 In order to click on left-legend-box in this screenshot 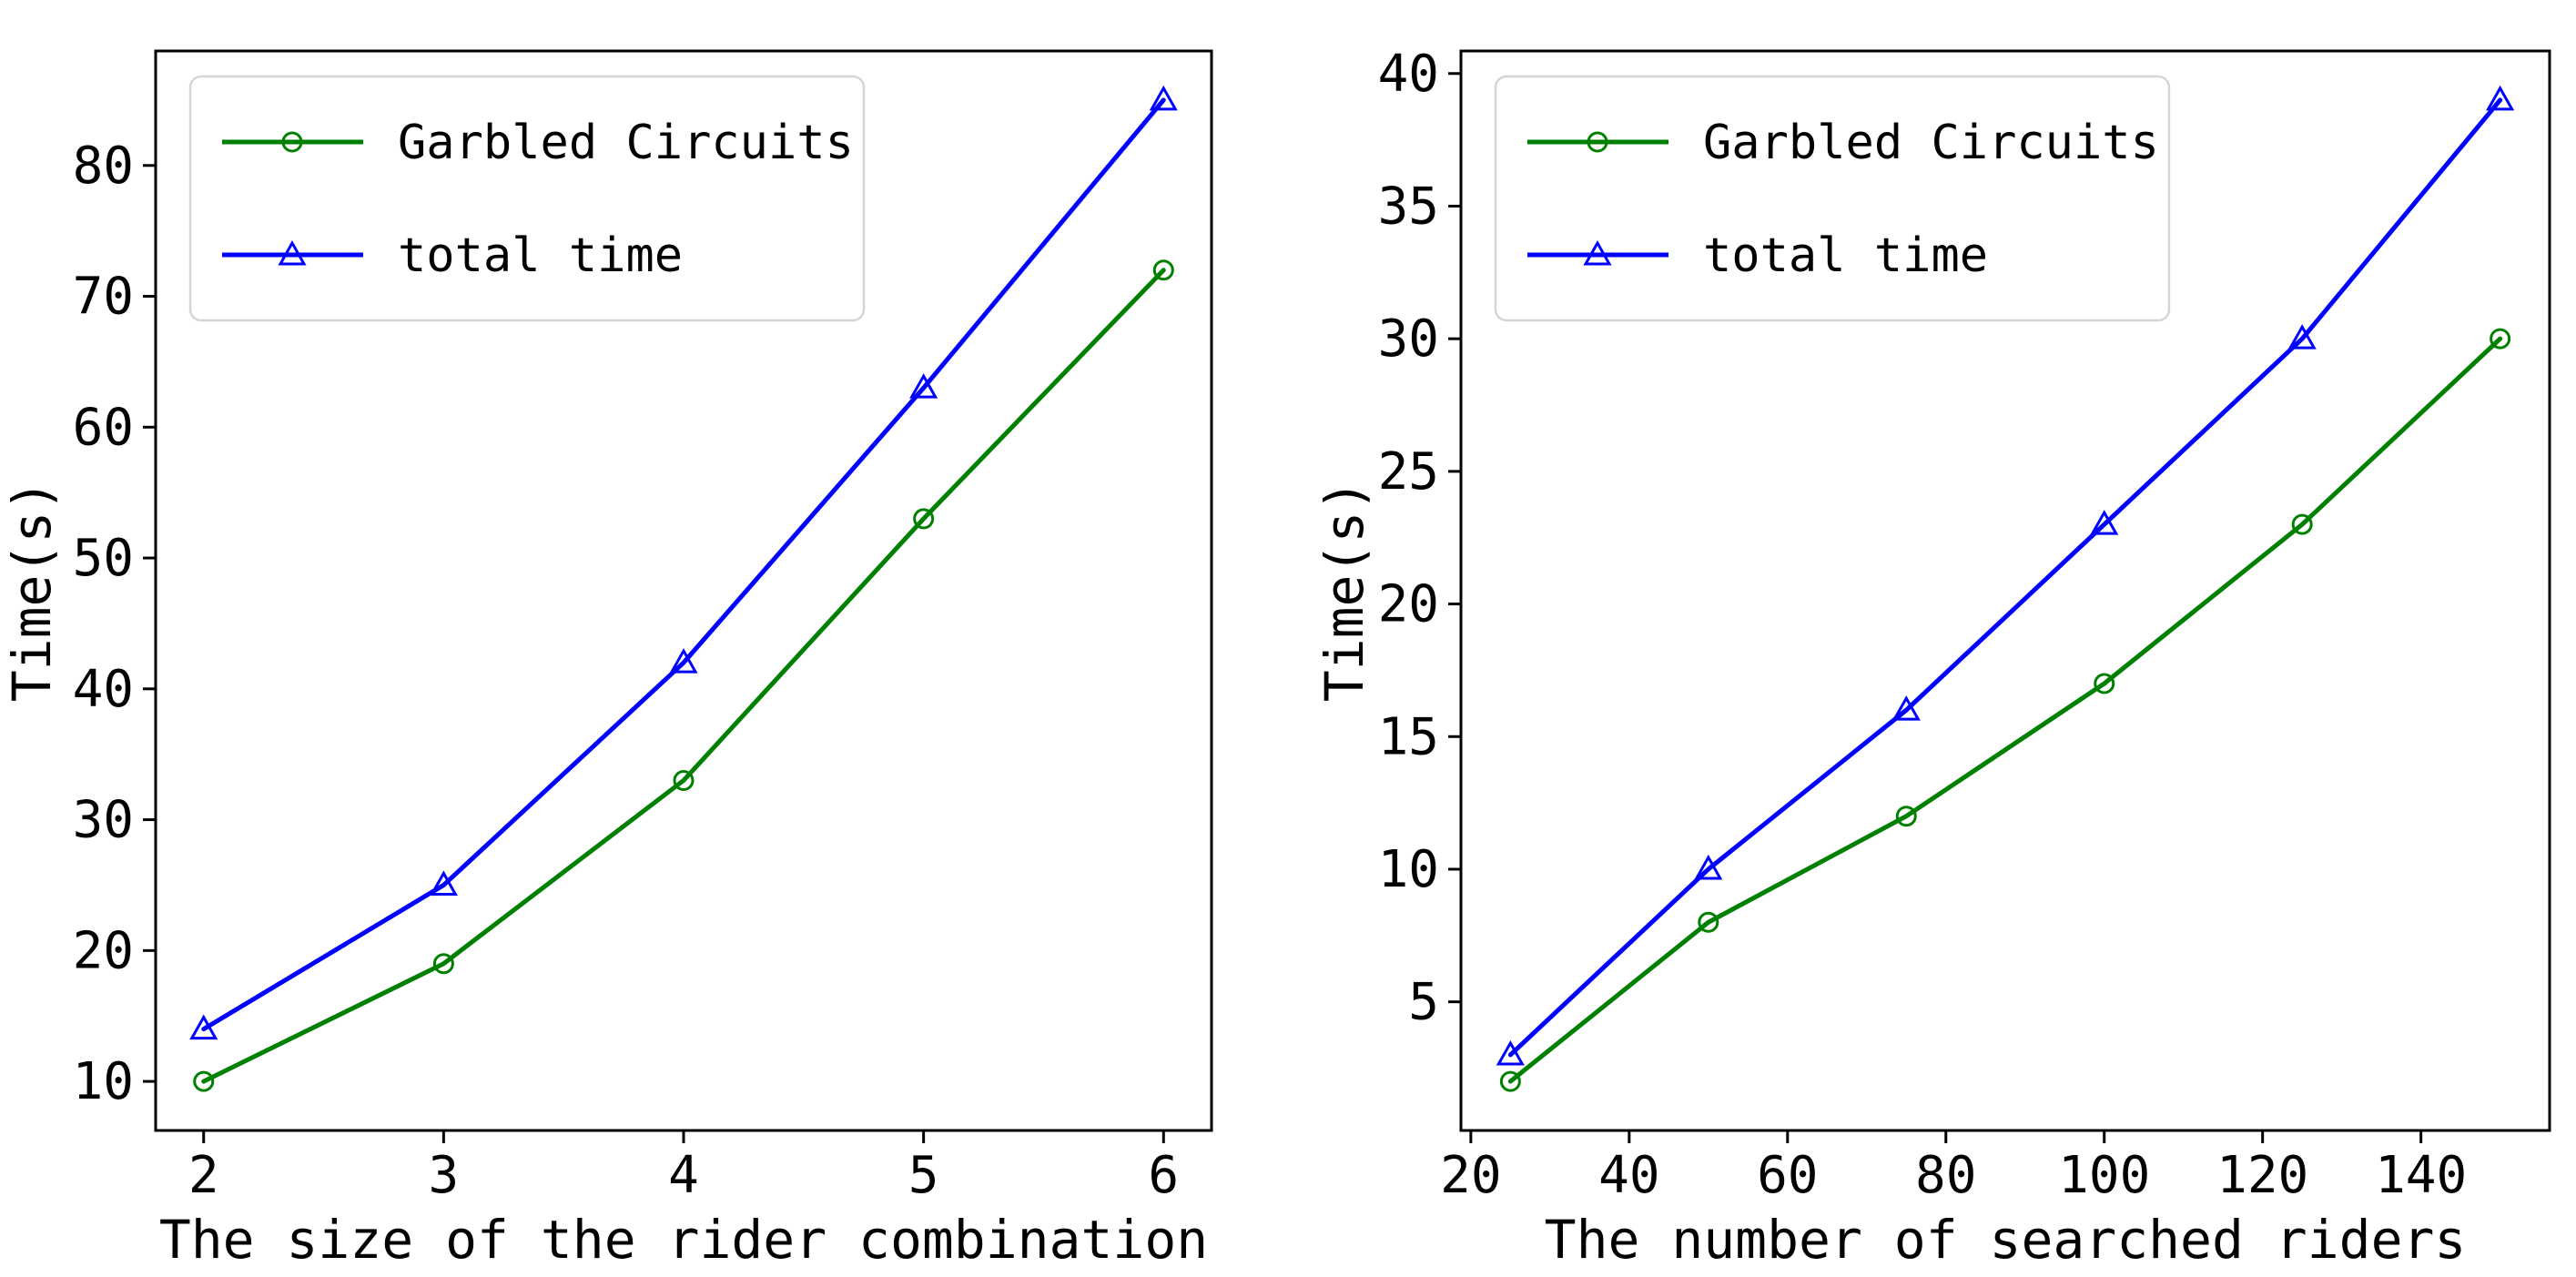, I will do `click(527, 199)`.